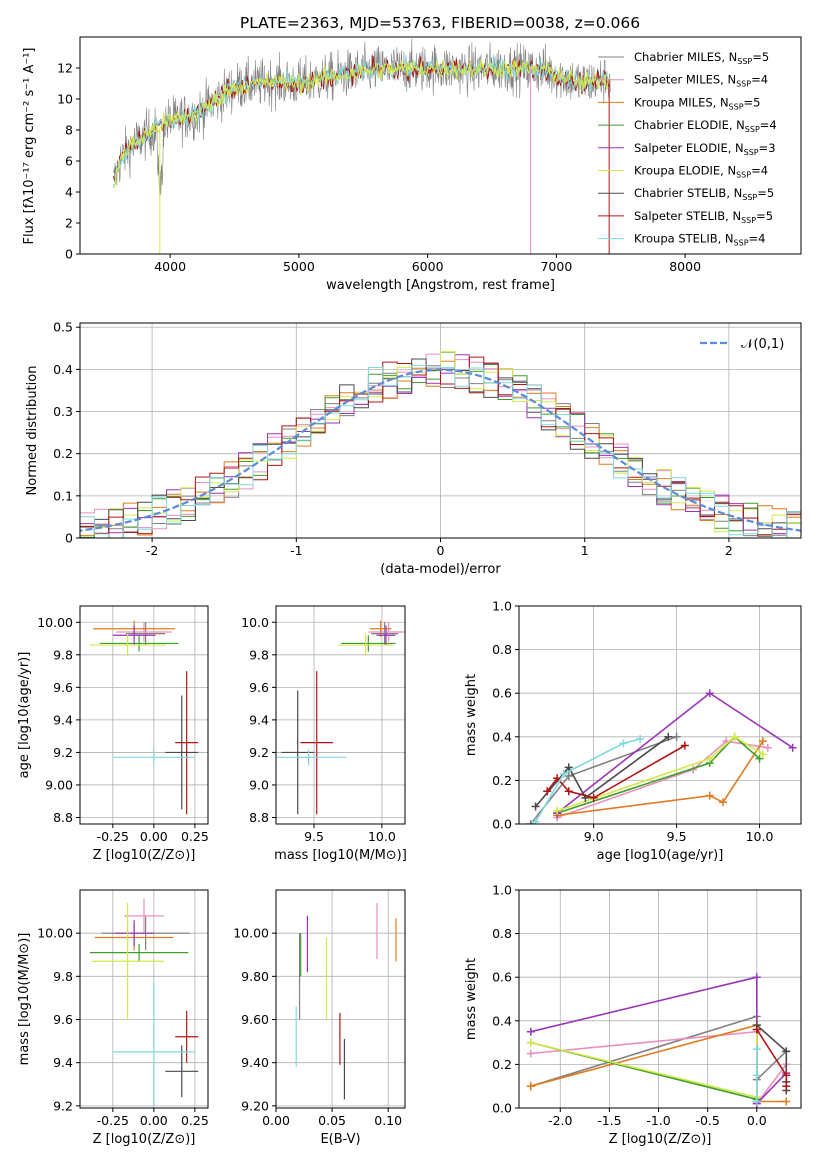 This screenshot has height=1170, width=819. I want to click on normal-curve, so click(440, 450).